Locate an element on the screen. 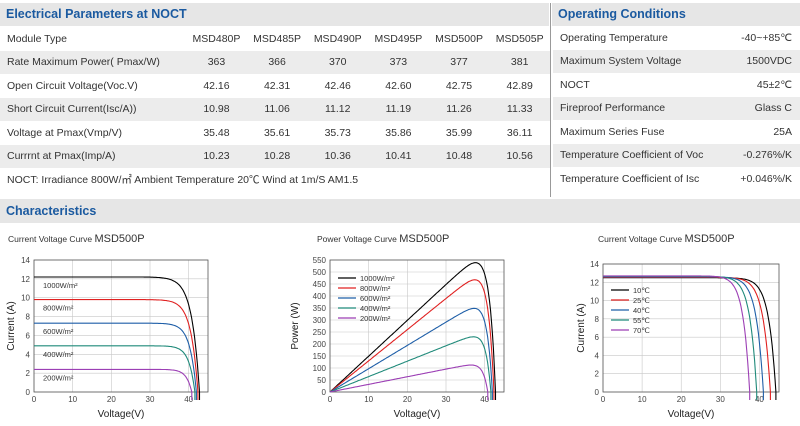 This screenshot has width=800, height=426. row-label: Voltage at Pmax(Vmp/V) is located at coordinates (64, 132).